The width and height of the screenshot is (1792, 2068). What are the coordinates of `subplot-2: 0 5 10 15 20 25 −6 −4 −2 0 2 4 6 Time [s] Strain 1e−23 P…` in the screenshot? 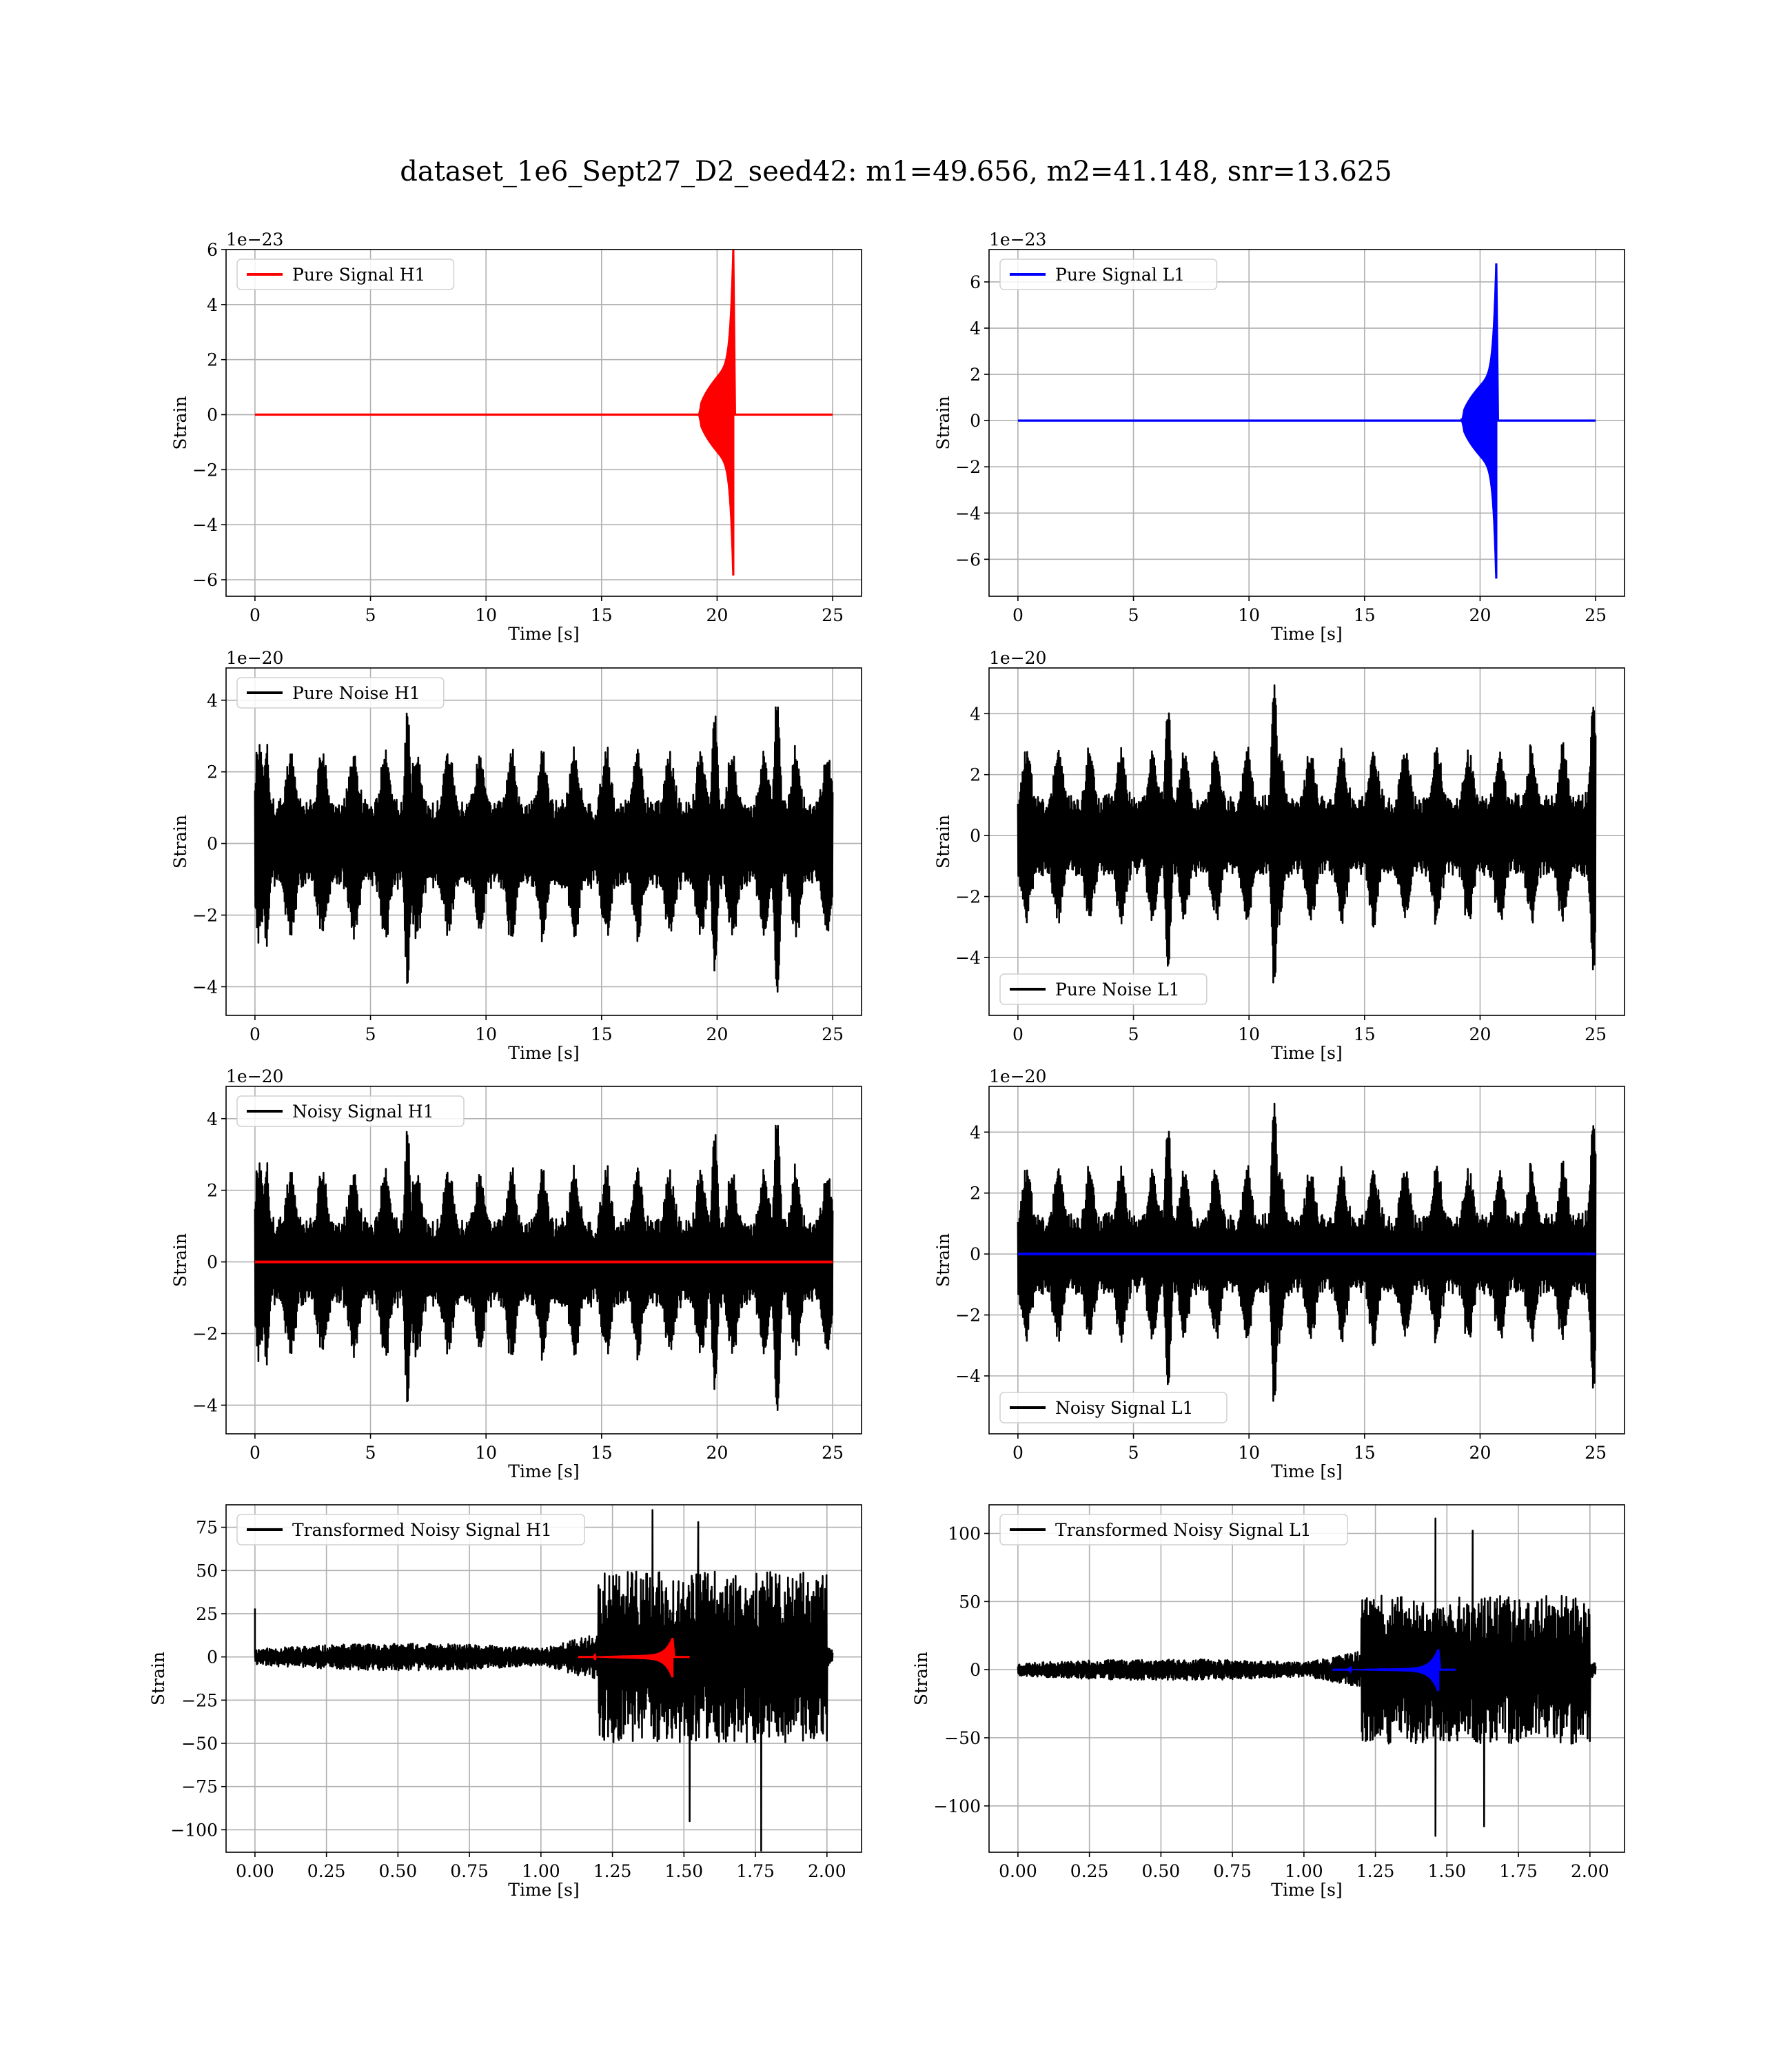 It's located at (1279, 437).